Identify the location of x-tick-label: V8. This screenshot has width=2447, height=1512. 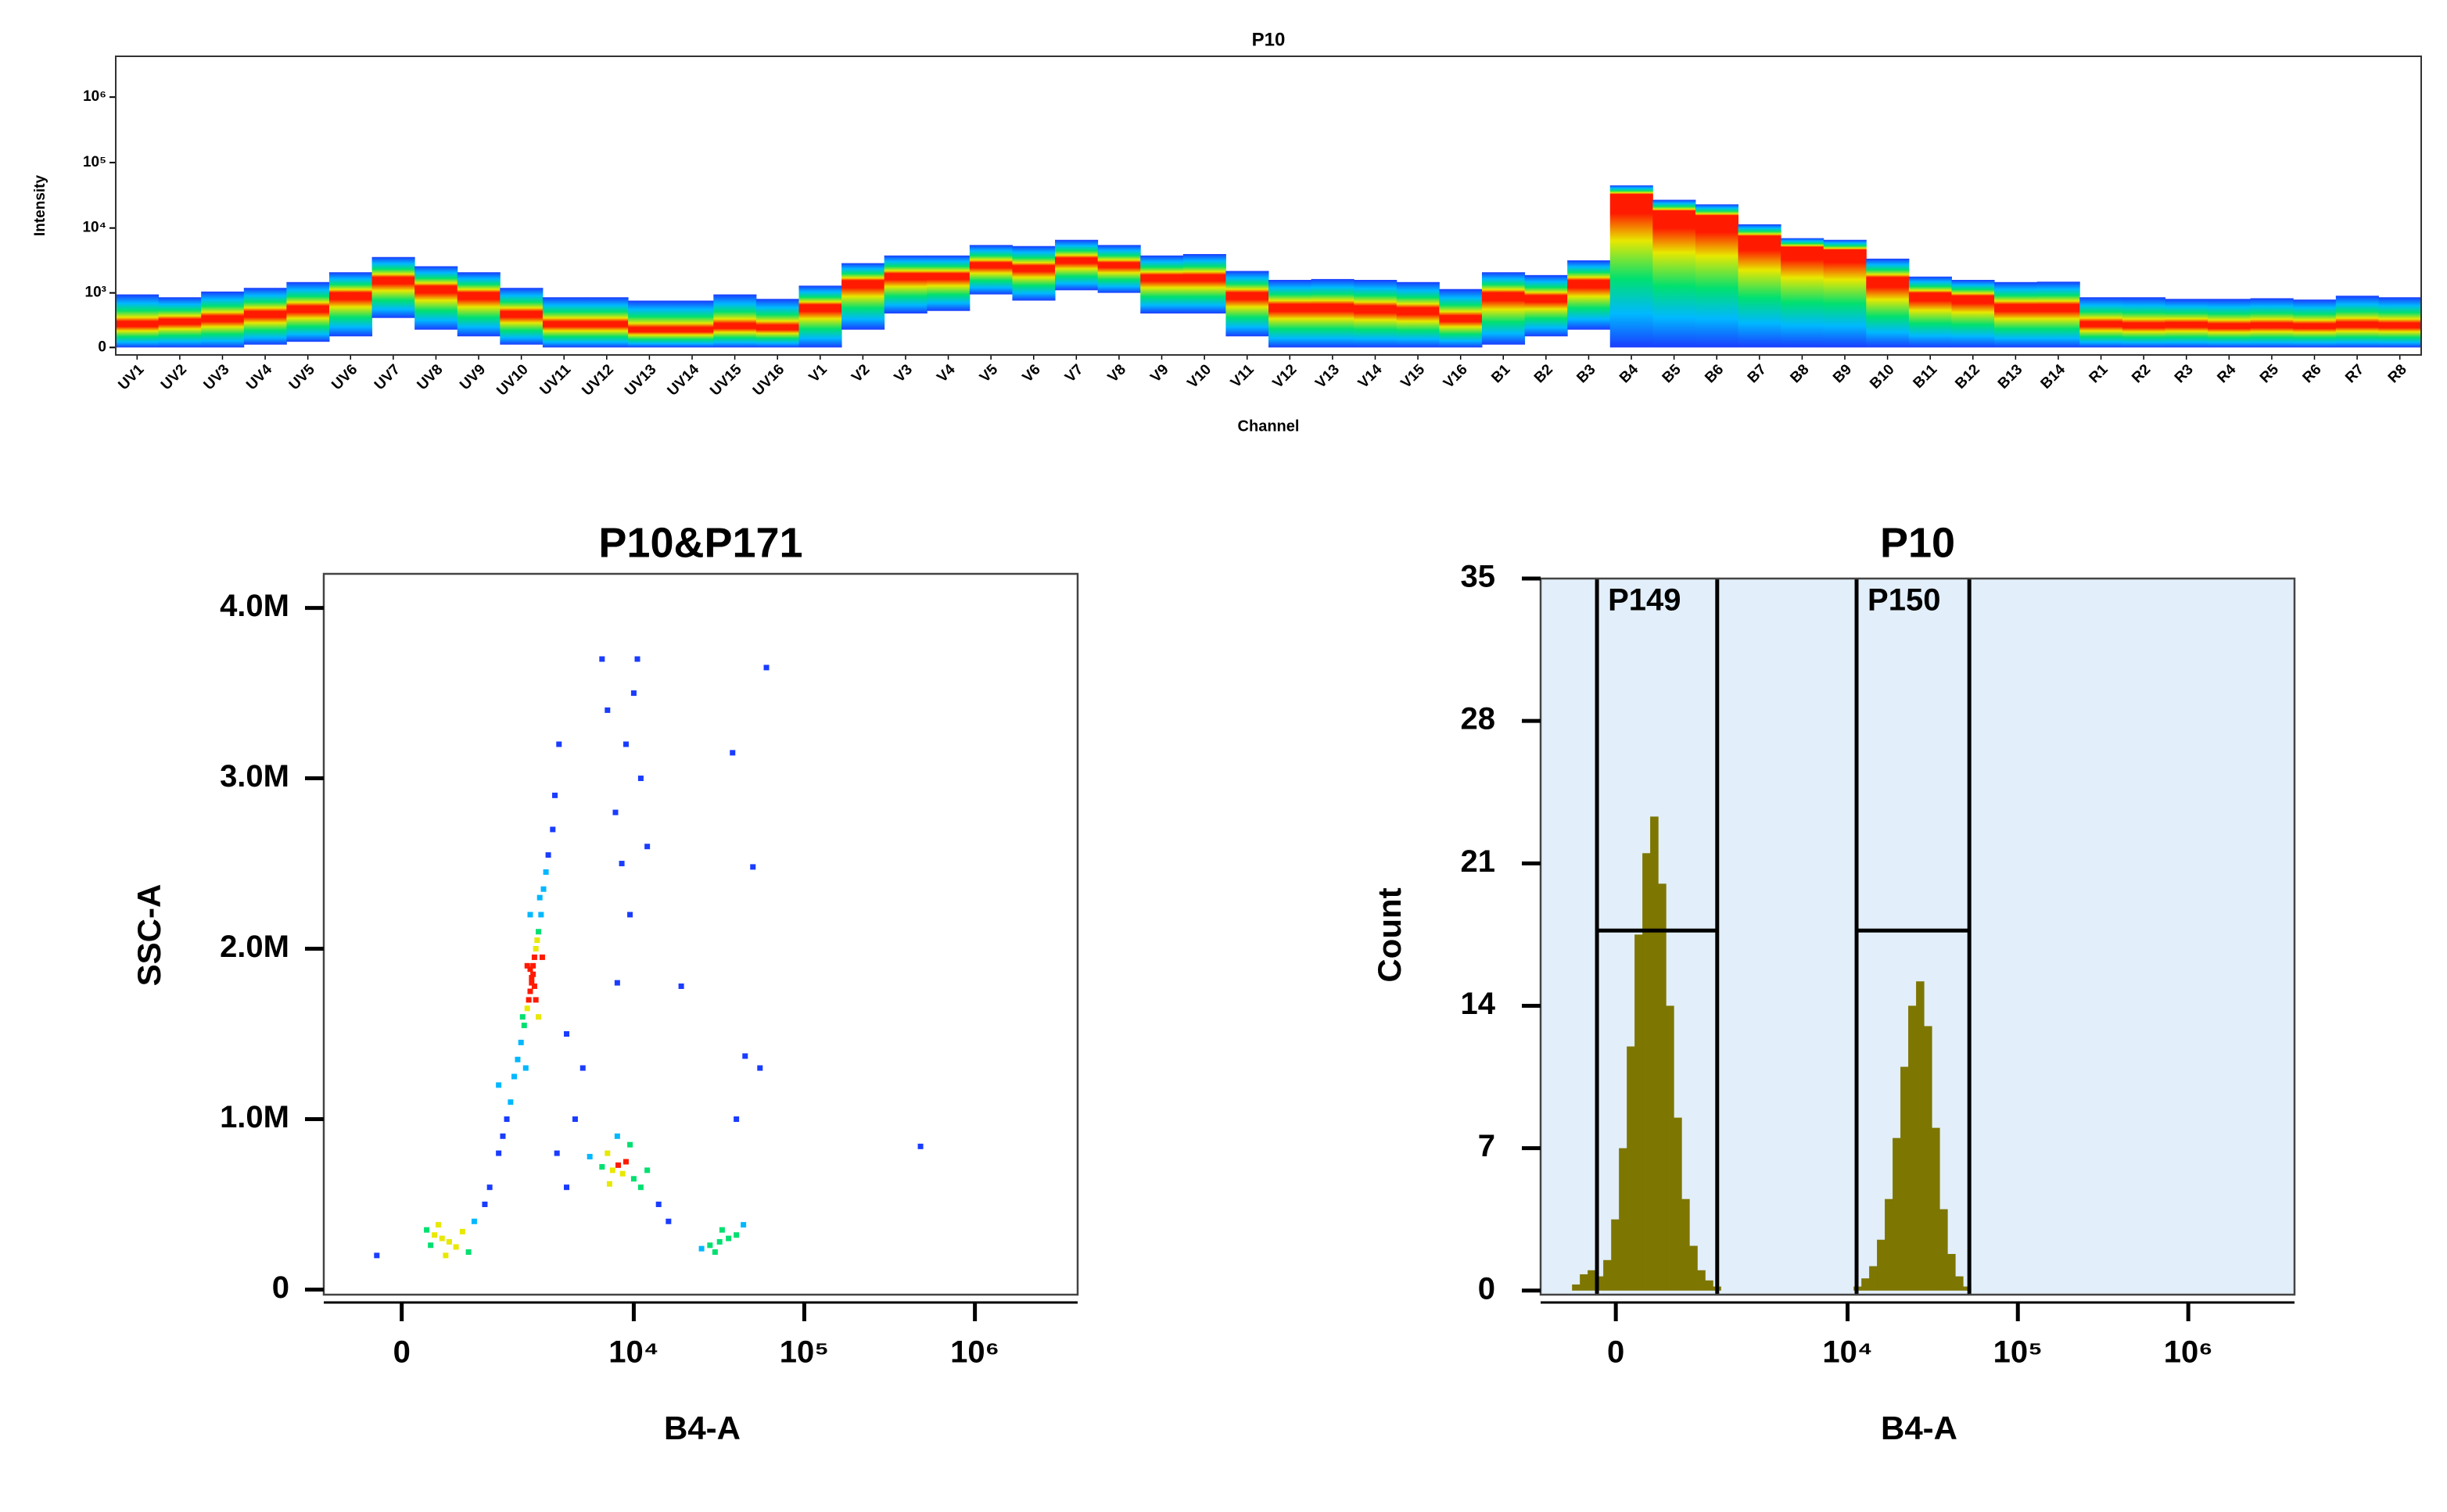
(1117, 373).